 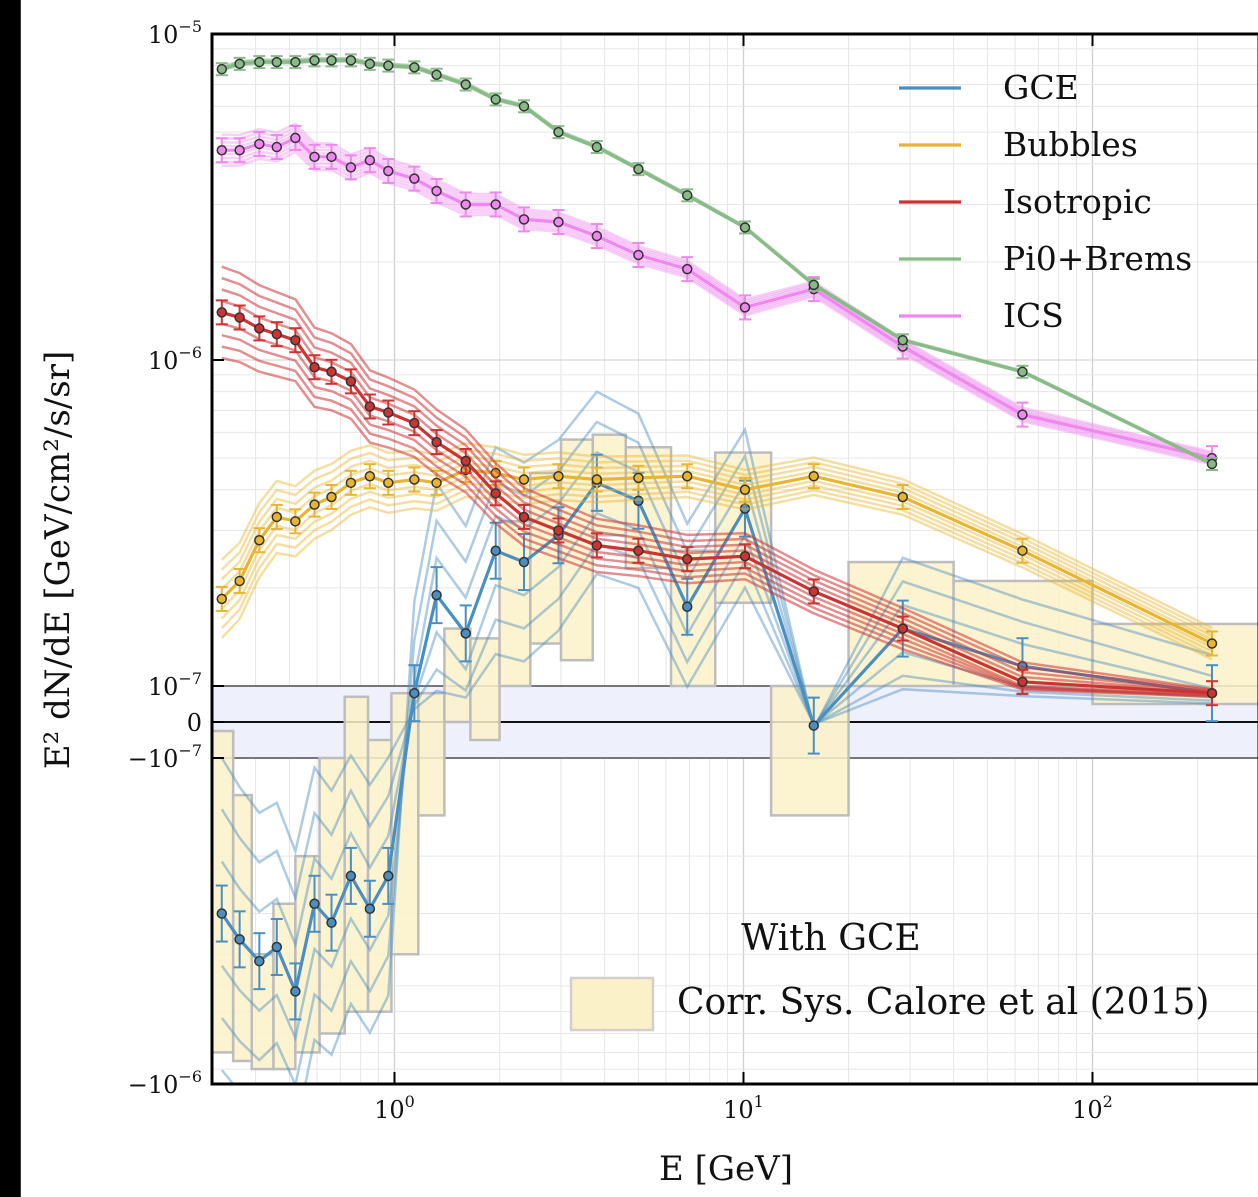 What do you see at coordinates (194, 723) in the screenshot?
I see `y-tick-label: 0` at bounding box center [194, 723].